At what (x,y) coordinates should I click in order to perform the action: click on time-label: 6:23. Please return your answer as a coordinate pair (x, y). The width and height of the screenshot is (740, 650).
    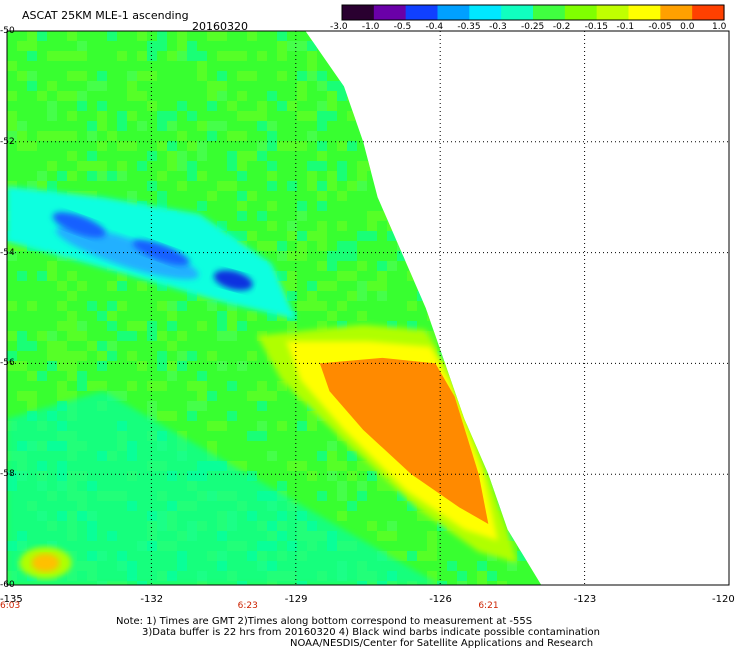
    Looking at the image, I should click on (247, 606).